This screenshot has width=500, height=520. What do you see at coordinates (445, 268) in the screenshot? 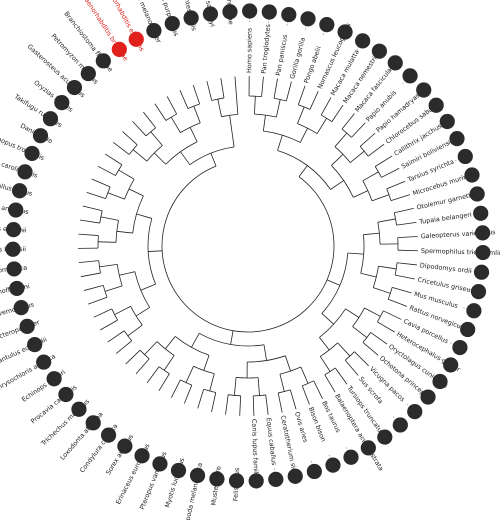
I see `leaf-label: Dipodomys ordii` at bounding box center [445, 268].